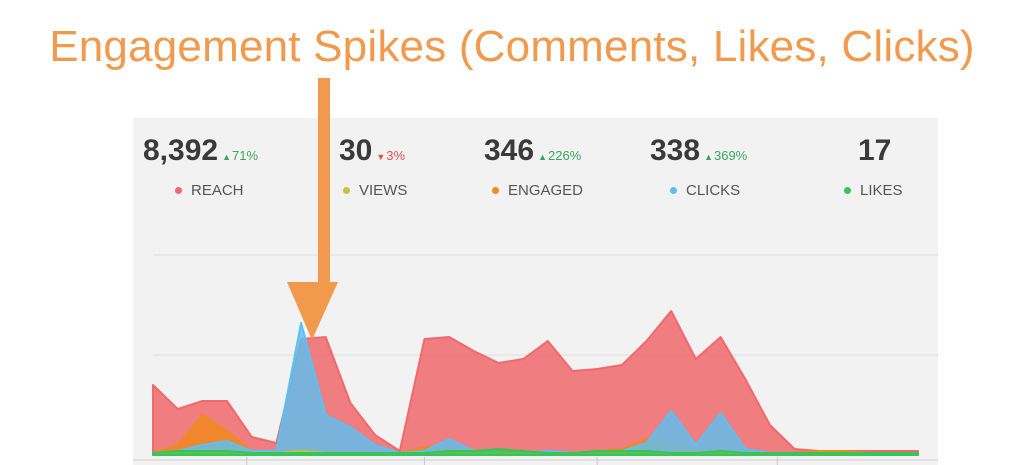 Image resolution: width=1024 pixels, height=465 pixels. What do you see at coordinates (535, 461) in the screenshot?
I see `x-axis` at bounding box center [535, 461].